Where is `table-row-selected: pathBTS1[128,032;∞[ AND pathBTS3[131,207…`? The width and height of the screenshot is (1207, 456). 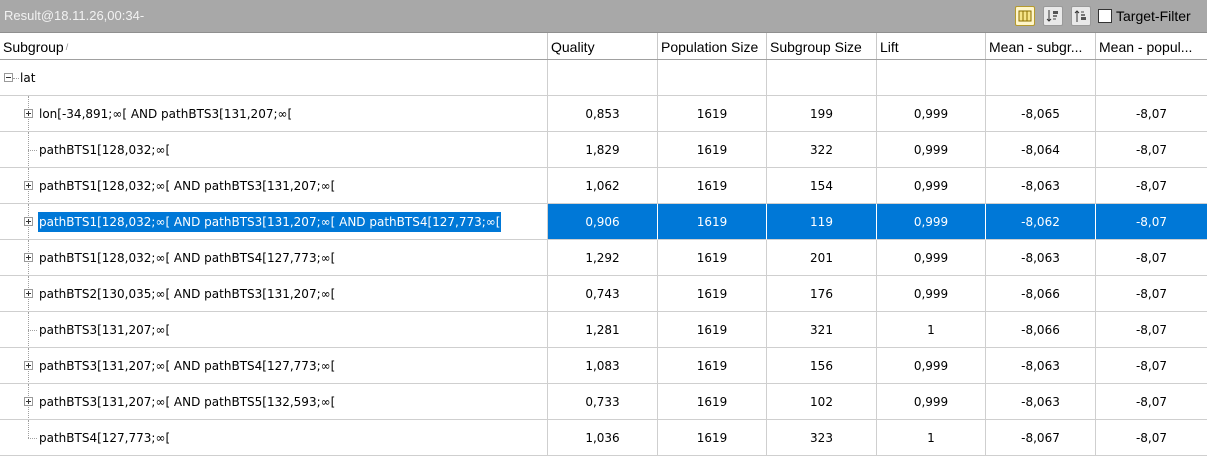
table-row-selected: pathBTS1[128,032;∞[ AND pathBTS3[131,207… is located at coordinates (603, 222).